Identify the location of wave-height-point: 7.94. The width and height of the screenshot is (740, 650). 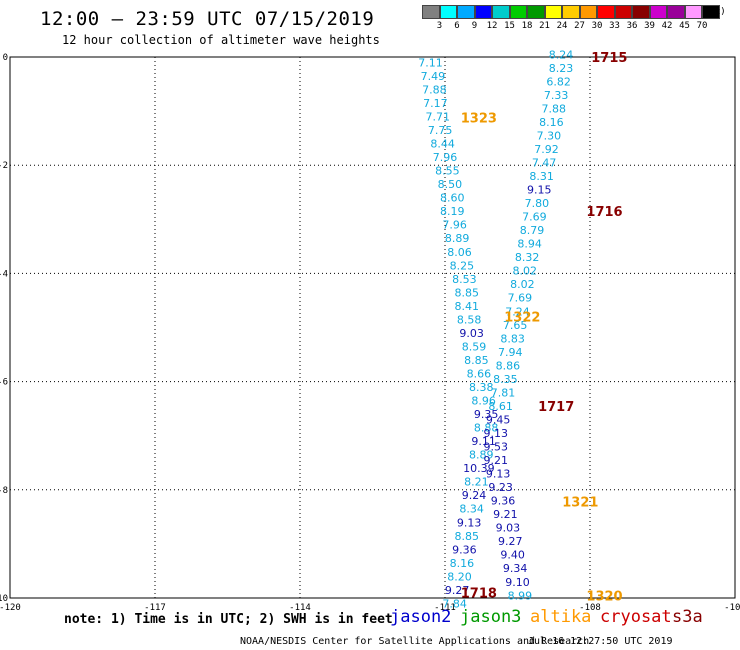
(510, 352).